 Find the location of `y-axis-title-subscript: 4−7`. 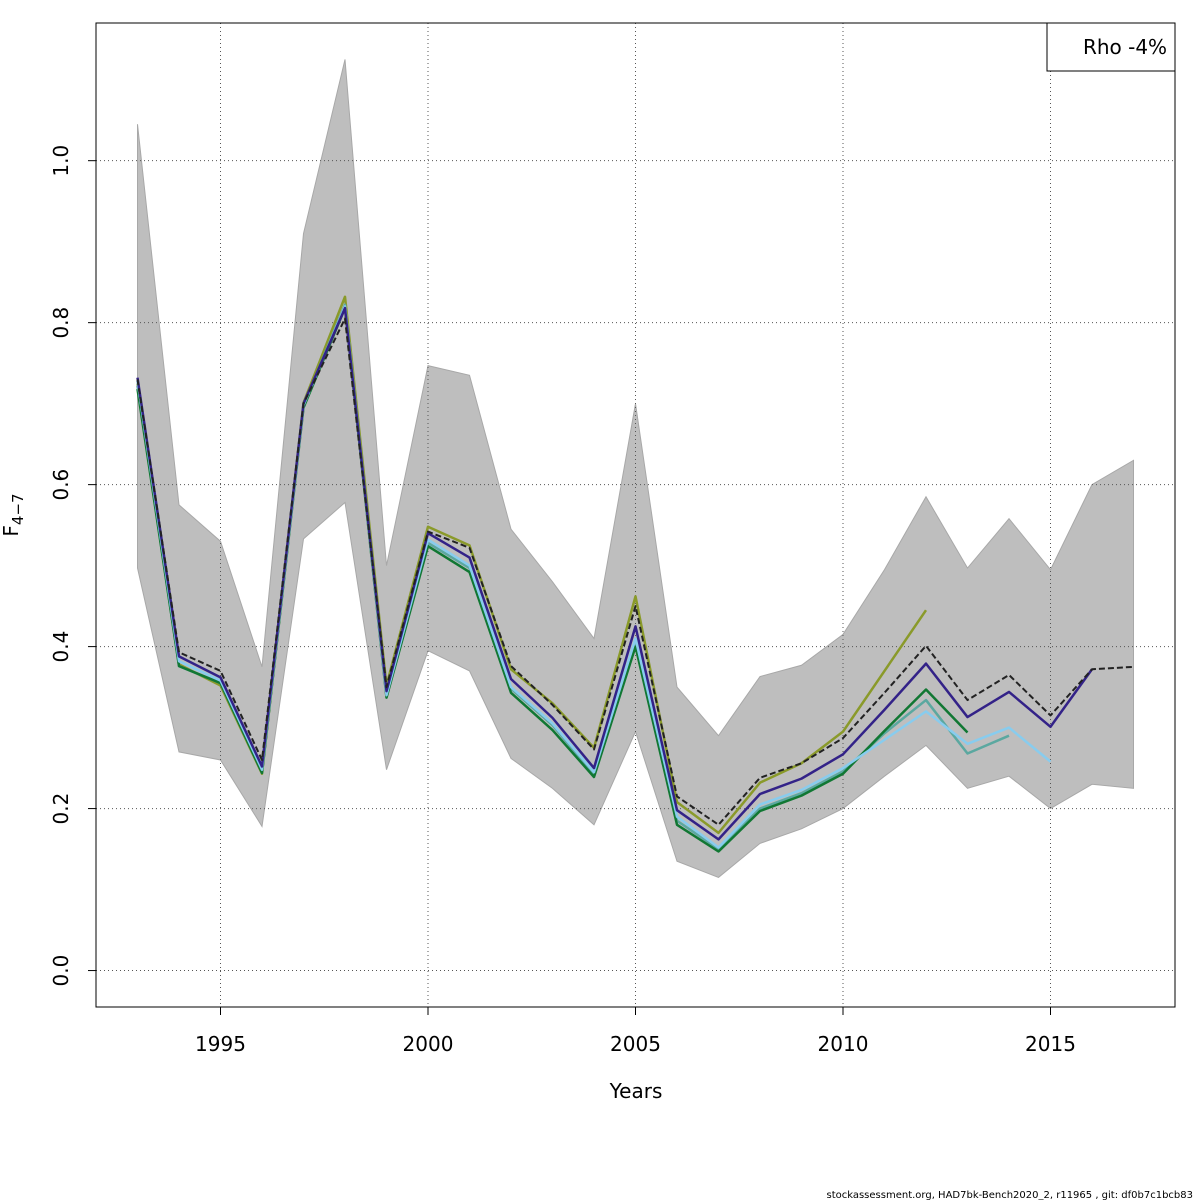

y-axis-title-subscript: 4−7 is located at coordinates (18, 509).